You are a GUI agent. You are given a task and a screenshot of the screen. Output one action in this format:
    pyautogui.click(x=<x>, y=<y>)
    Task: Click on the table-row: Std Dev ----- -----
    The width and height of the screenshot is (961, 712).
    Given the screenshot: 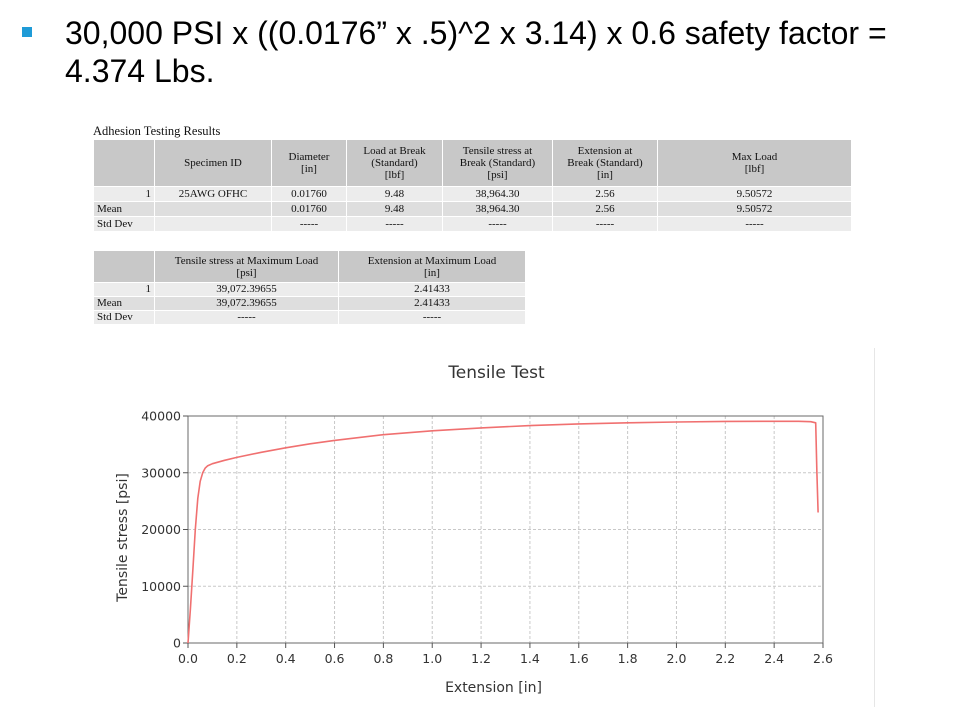 What is the action you would take?
    pyautogui.click(x=309, y=317)
    